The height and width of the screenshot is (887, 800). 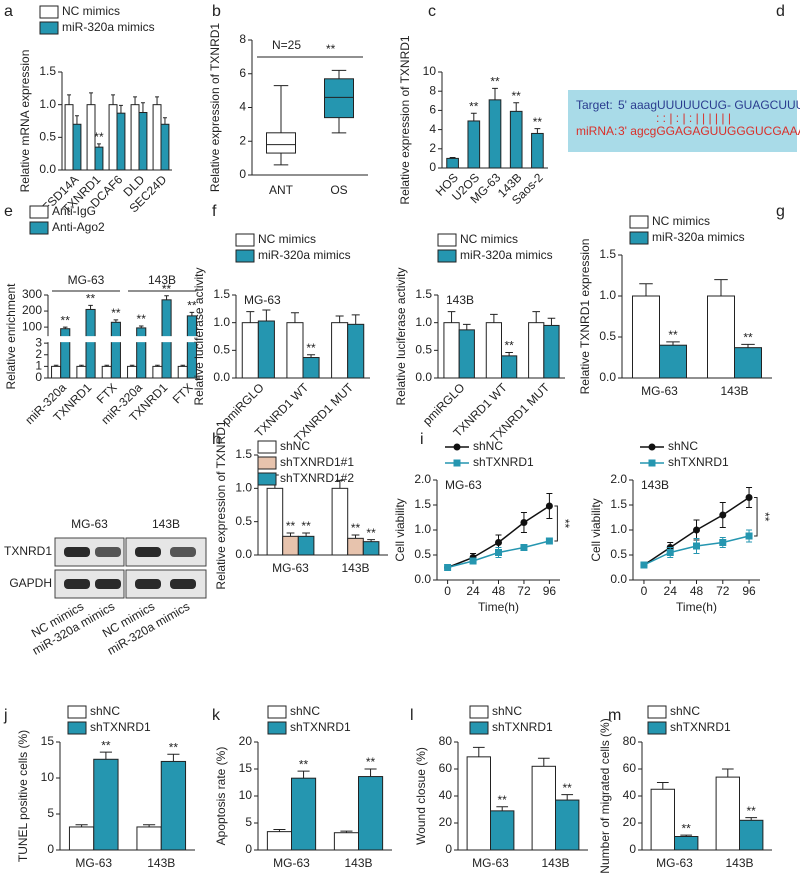 I want to click on y-tick-label: 1.5, so click(x=423, y=294).